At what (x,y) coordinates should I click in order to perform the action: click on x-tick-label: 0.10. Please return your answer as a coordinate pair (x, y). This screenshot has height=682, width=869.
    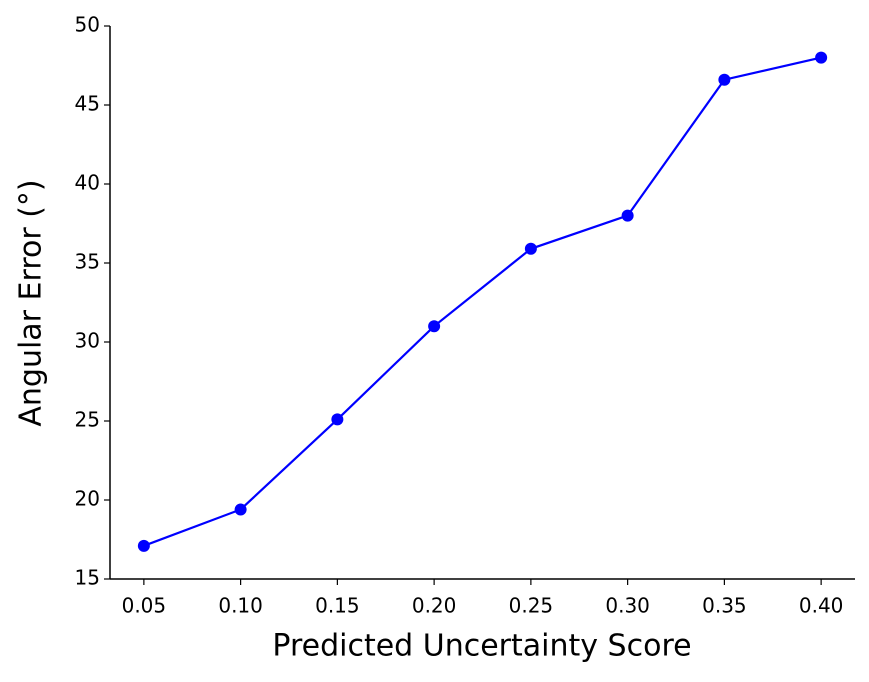
    Looking at the image, I should click on (240, 606).